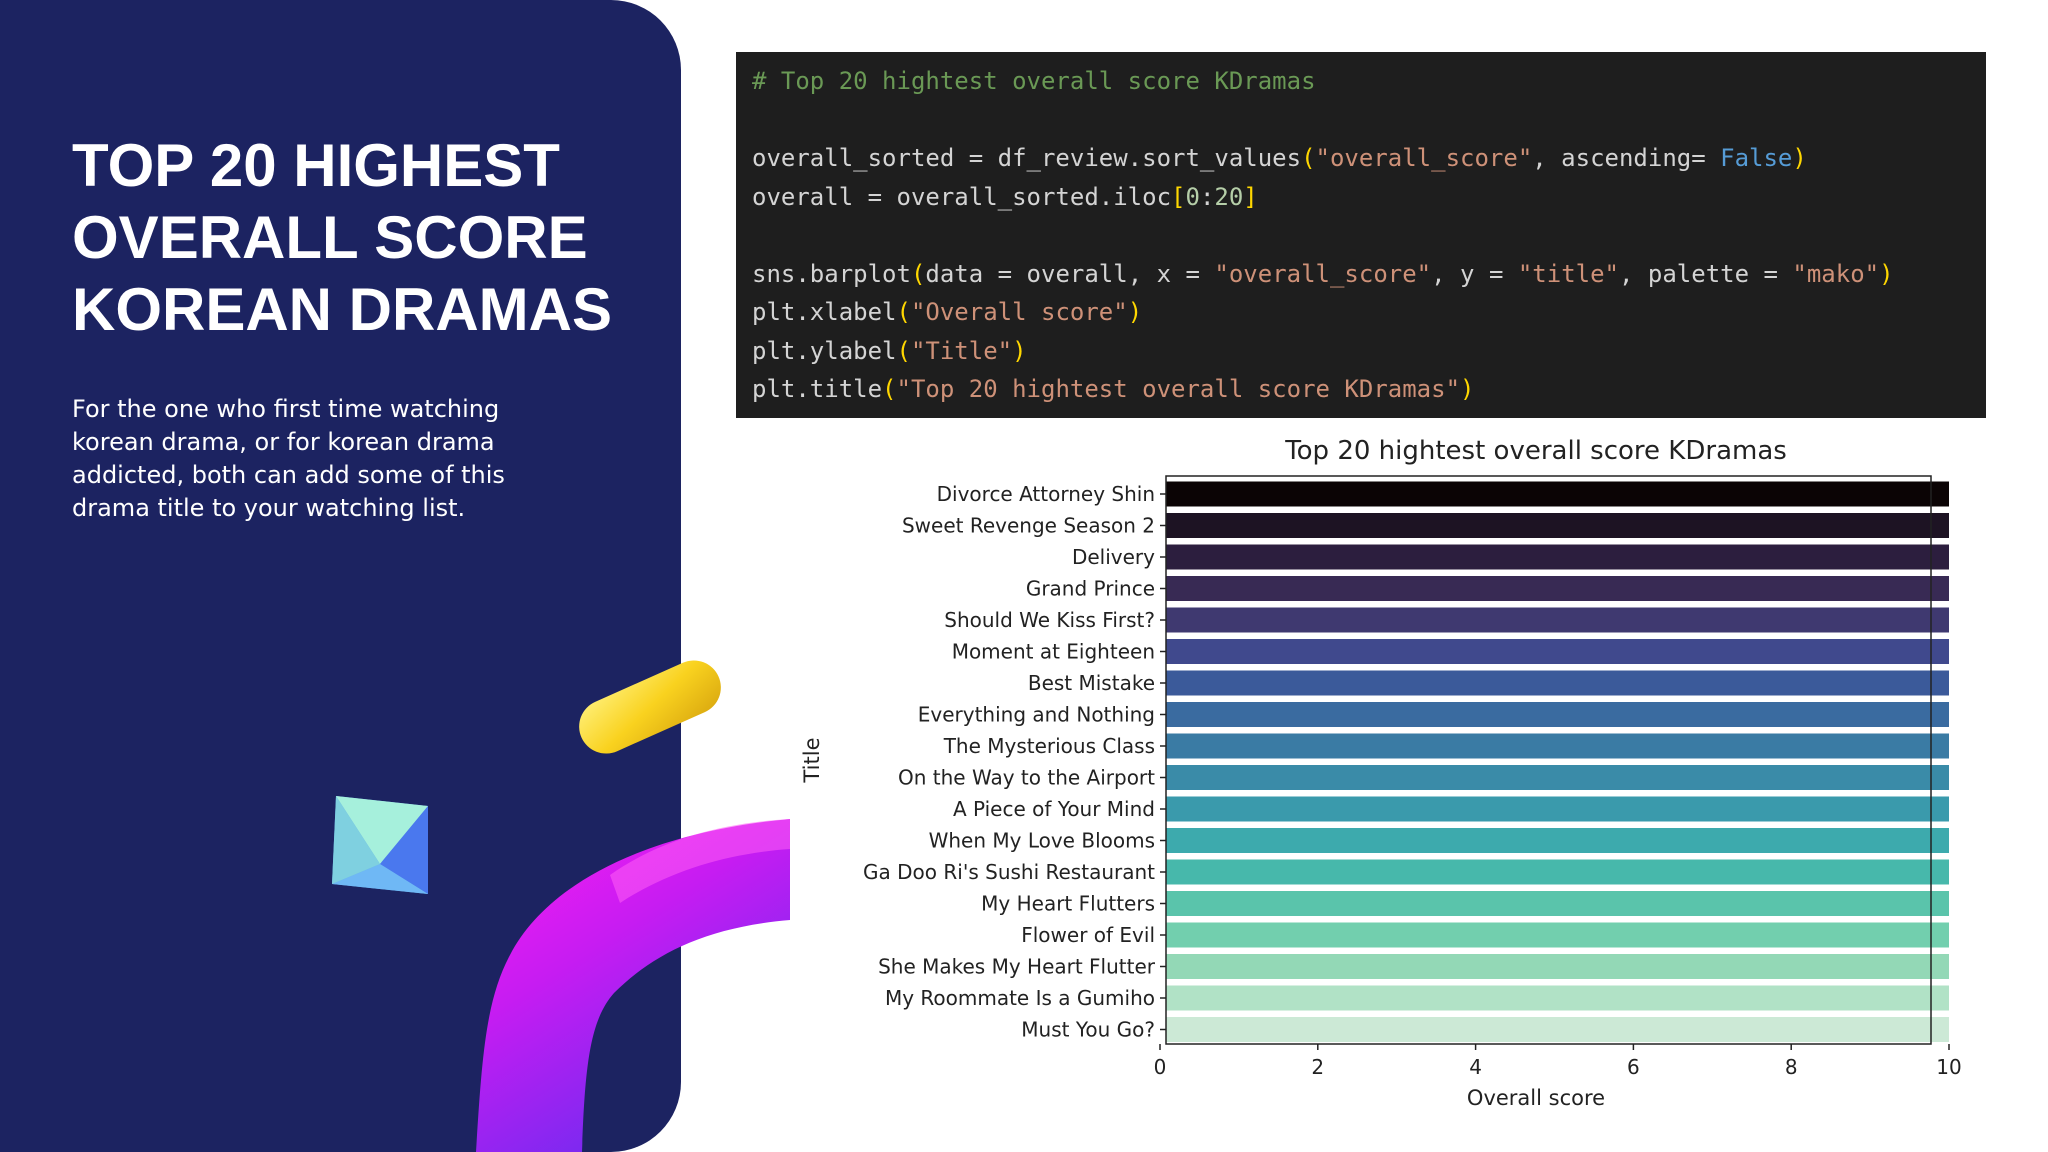  Describe the element at coordinates (1070, 273) in the screenshot. I see `code-token: data = overall, x =` at that location.